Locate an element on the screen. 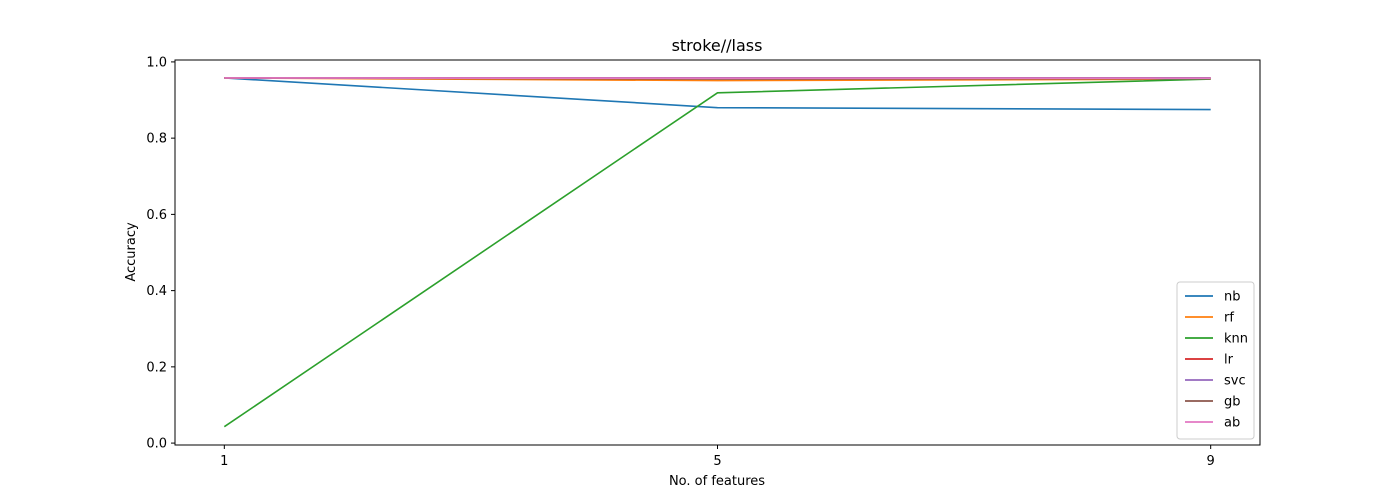 This screenshot has width=1400, height=500. legend-label-svc: svc is located at coordinates (1235, 381).